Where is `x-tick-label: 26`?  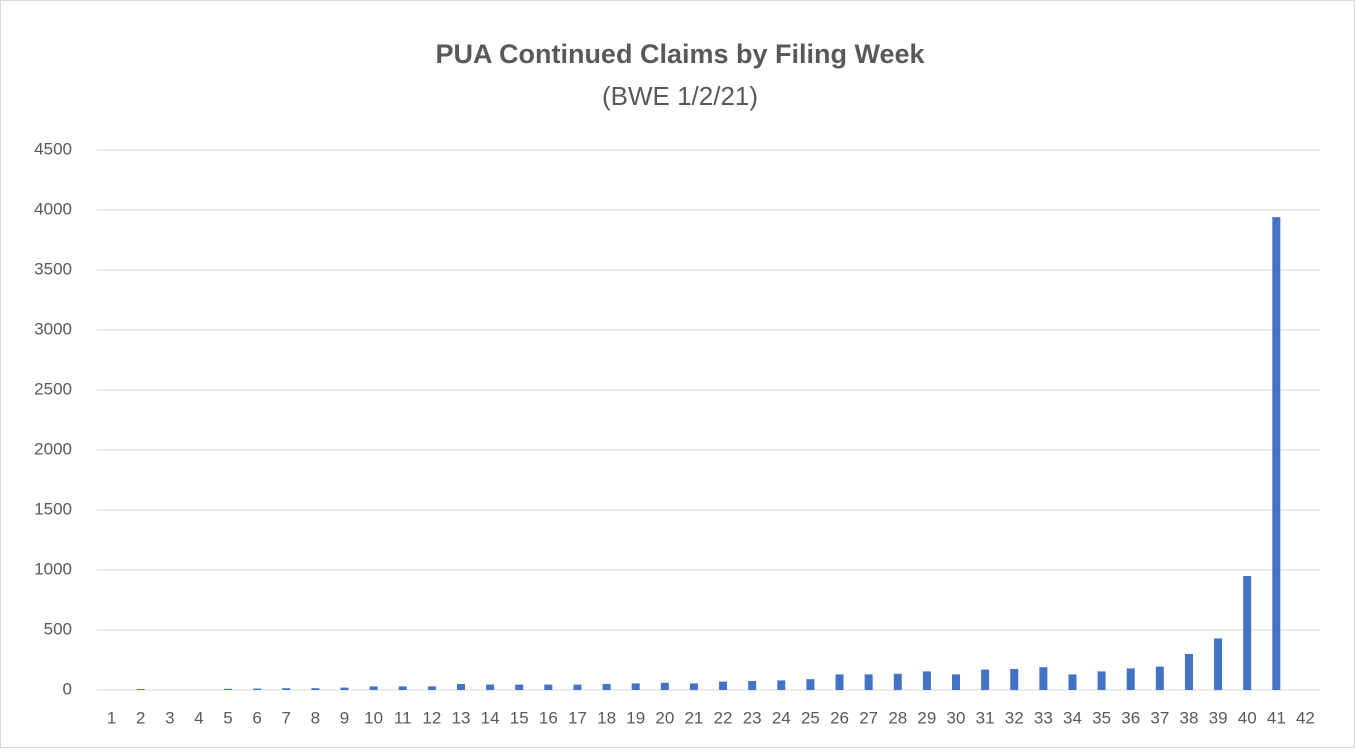 x-tick-label: 26 is located at coordinates (839, 717).